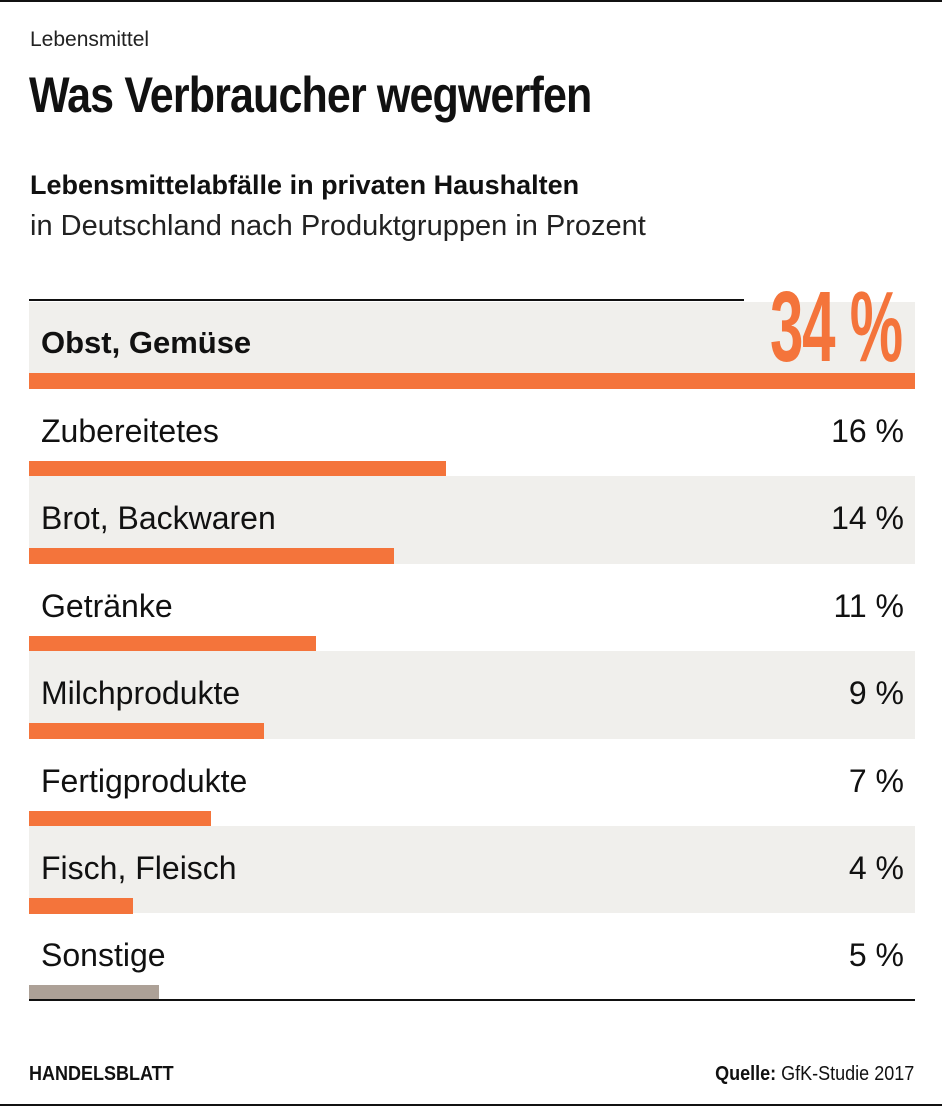 The width and height of the screenshot is (942, 1107). I want to click on page-title: Was Verbraucher wegwerfen, so click(310, 95).